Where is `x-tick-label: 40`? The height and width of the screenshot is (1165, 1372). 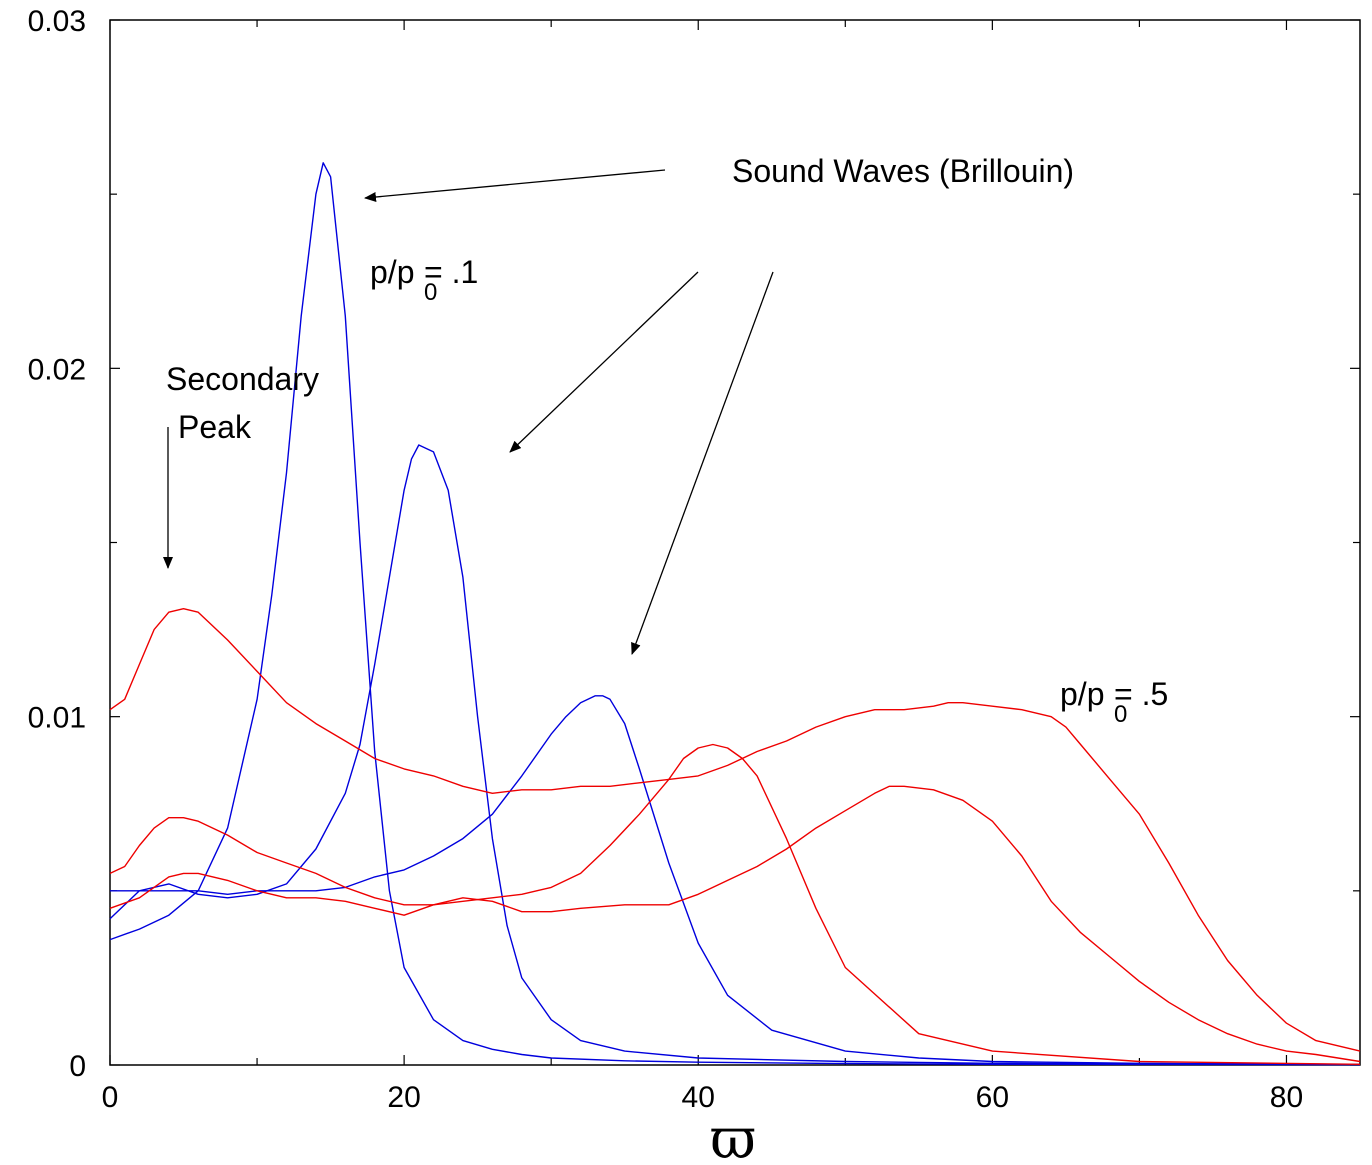
x-tick-label: 40 is located at coordinates (698, 1097).